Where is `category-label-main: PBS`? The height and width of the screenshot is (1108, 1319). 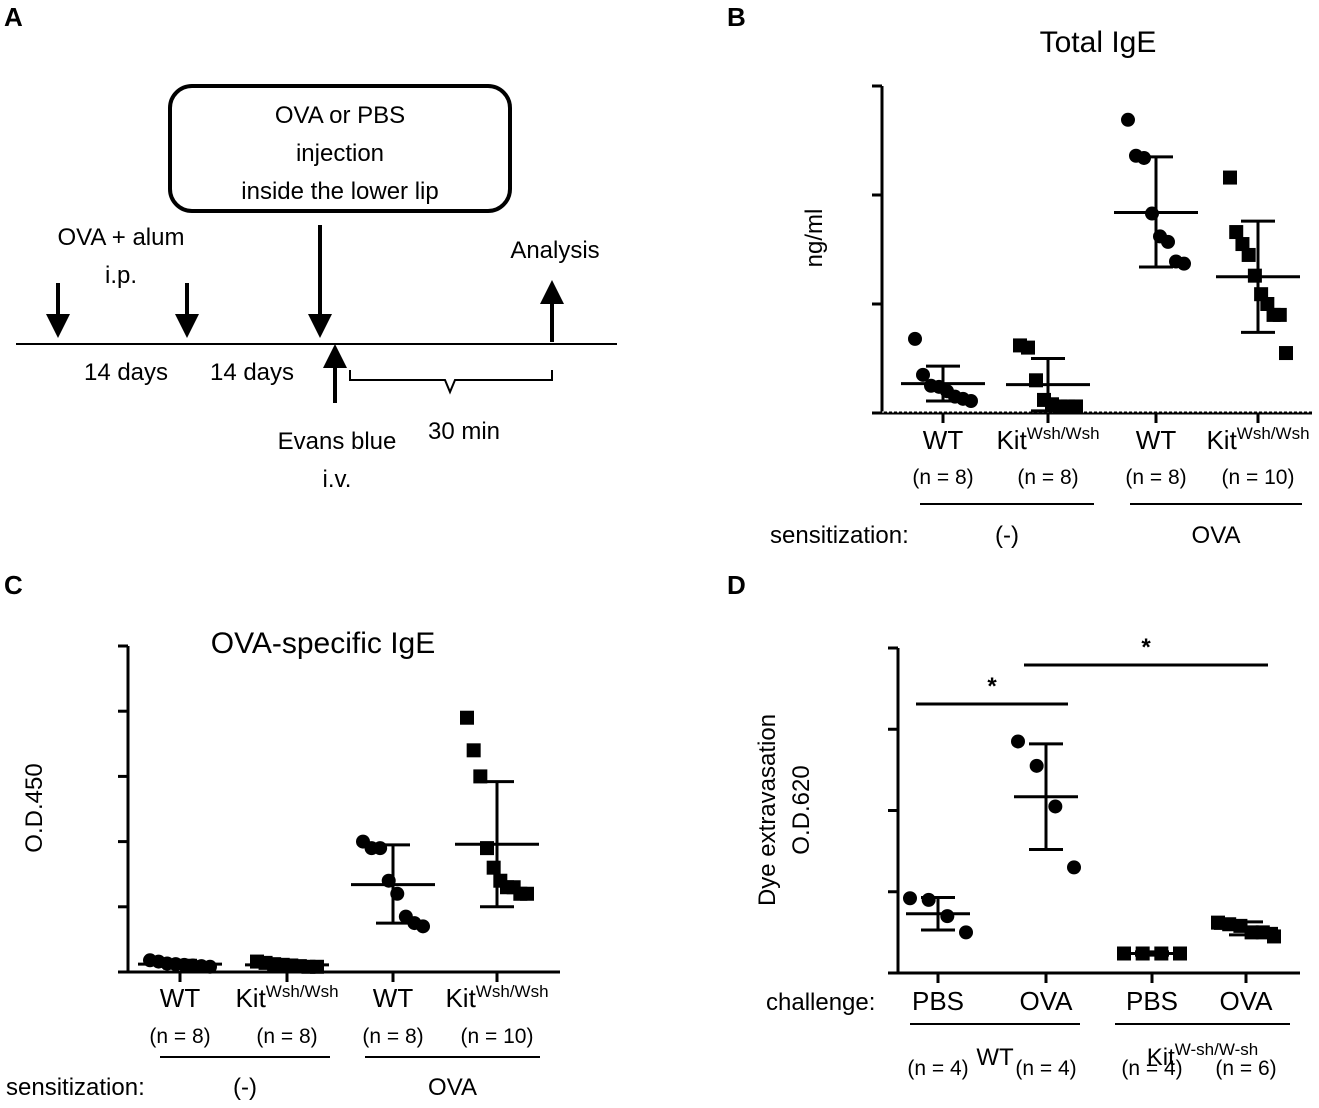
category-label-main: PBS is located at coordinates (1152, 1001).